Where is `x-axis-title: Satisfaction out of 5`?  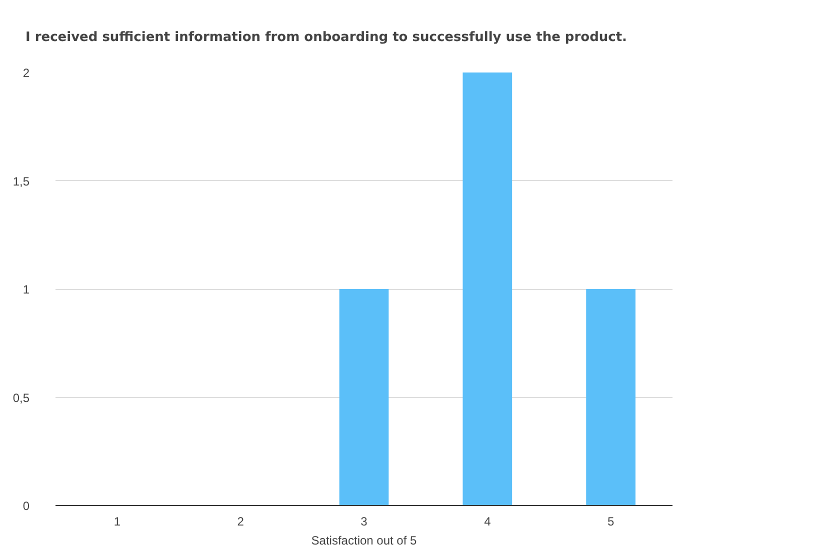 x-axis-title: Satisfaction out of 5 is located at coordinates (364, 541).